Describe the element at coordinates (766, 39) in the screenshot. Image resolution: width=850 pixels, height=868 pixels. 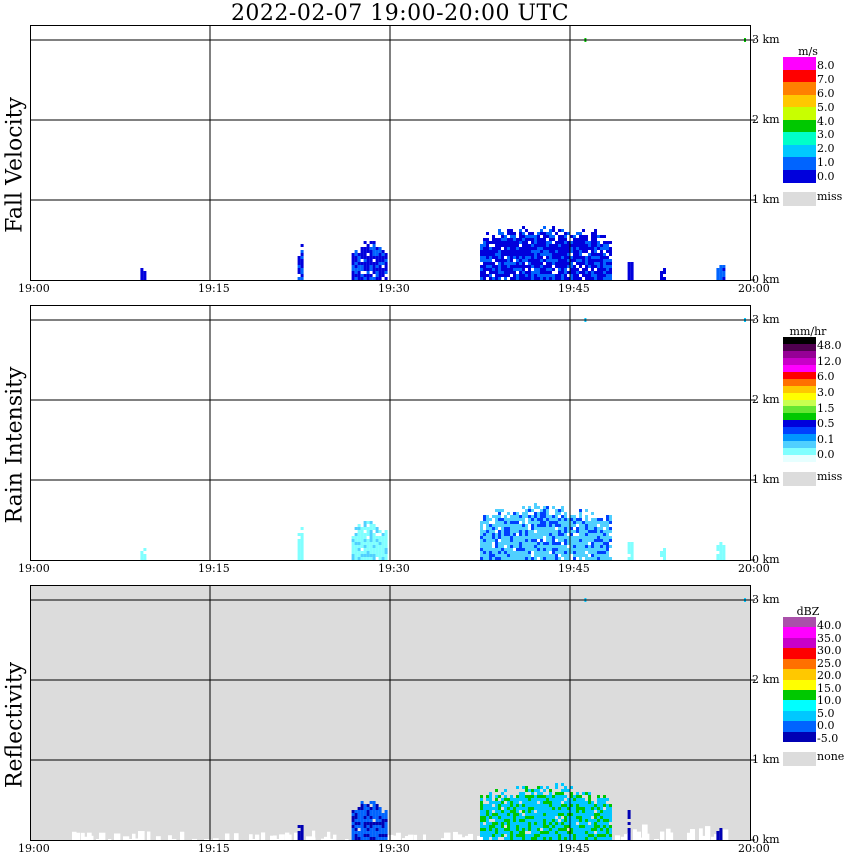
I see `y-tick-label: 3 km` at that location.